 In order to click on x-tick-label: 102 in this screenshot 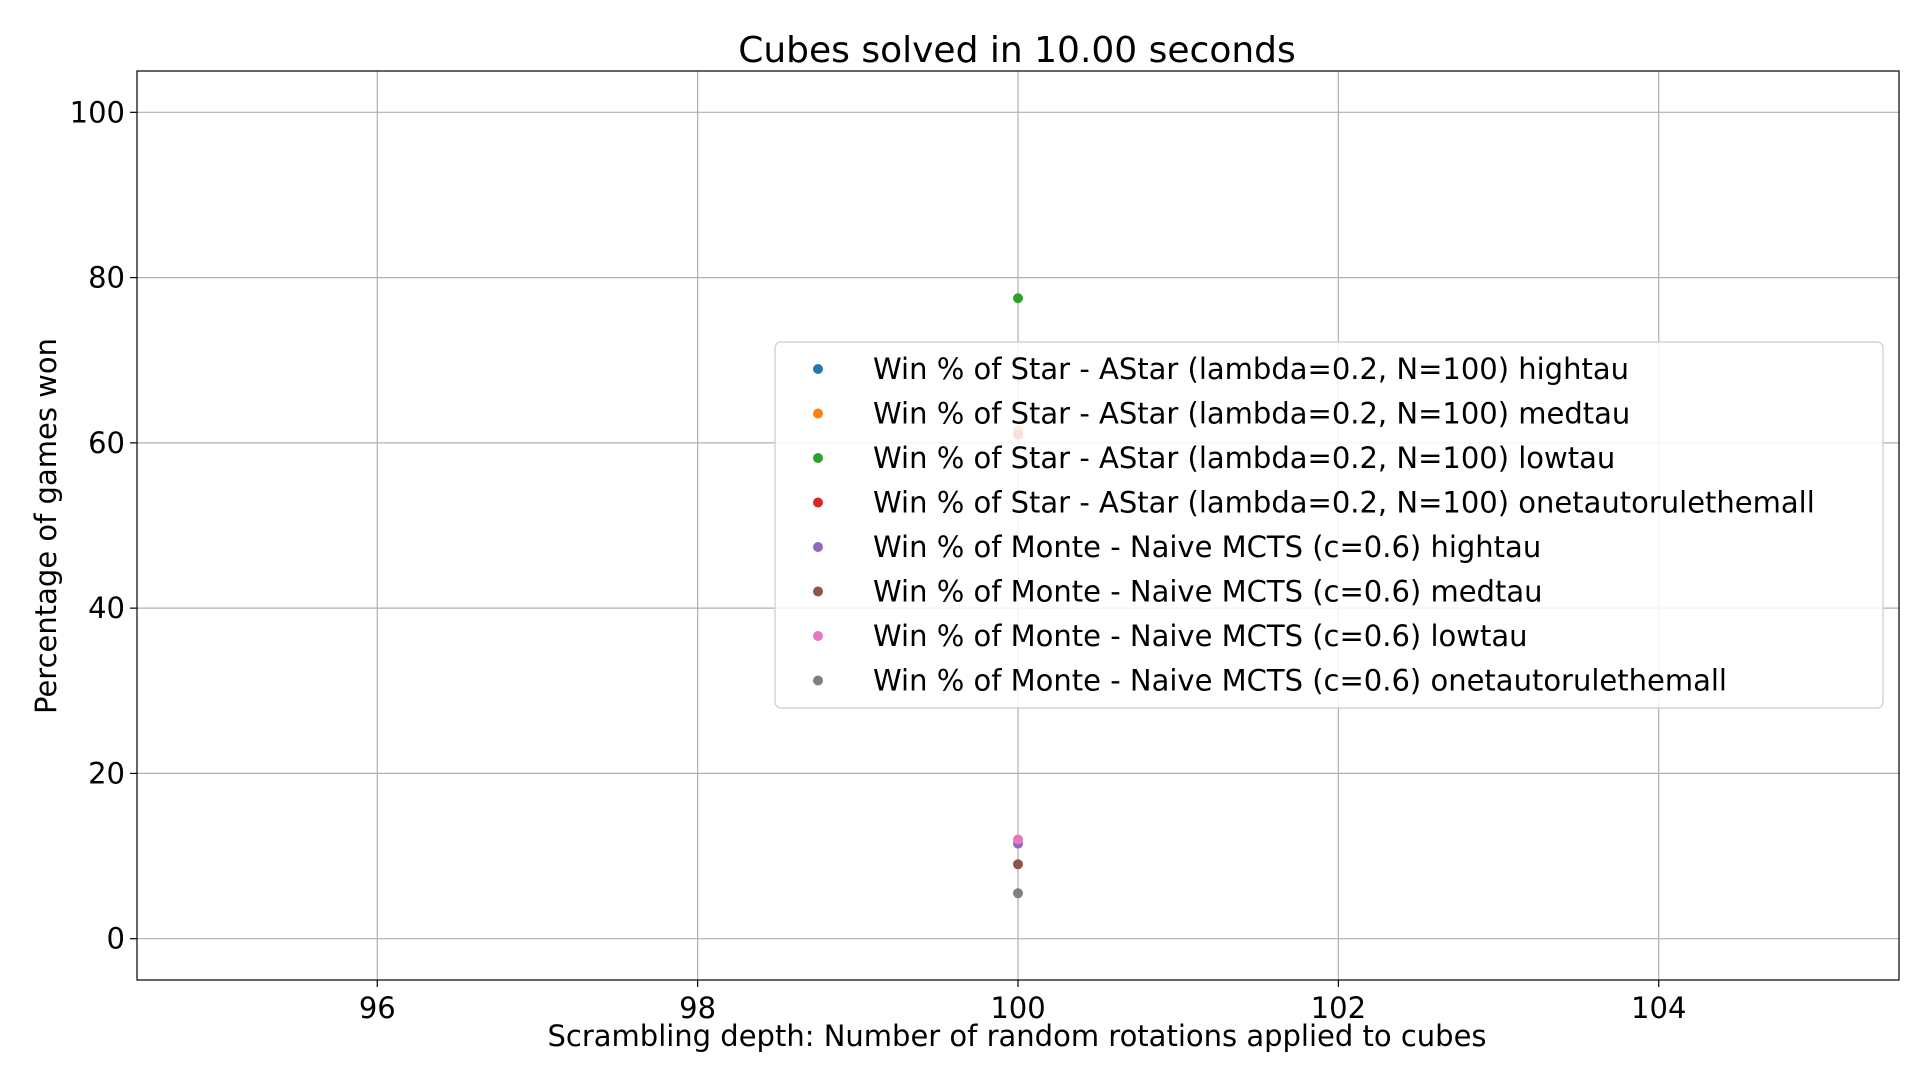, I will do `click(1338, 1008)`.